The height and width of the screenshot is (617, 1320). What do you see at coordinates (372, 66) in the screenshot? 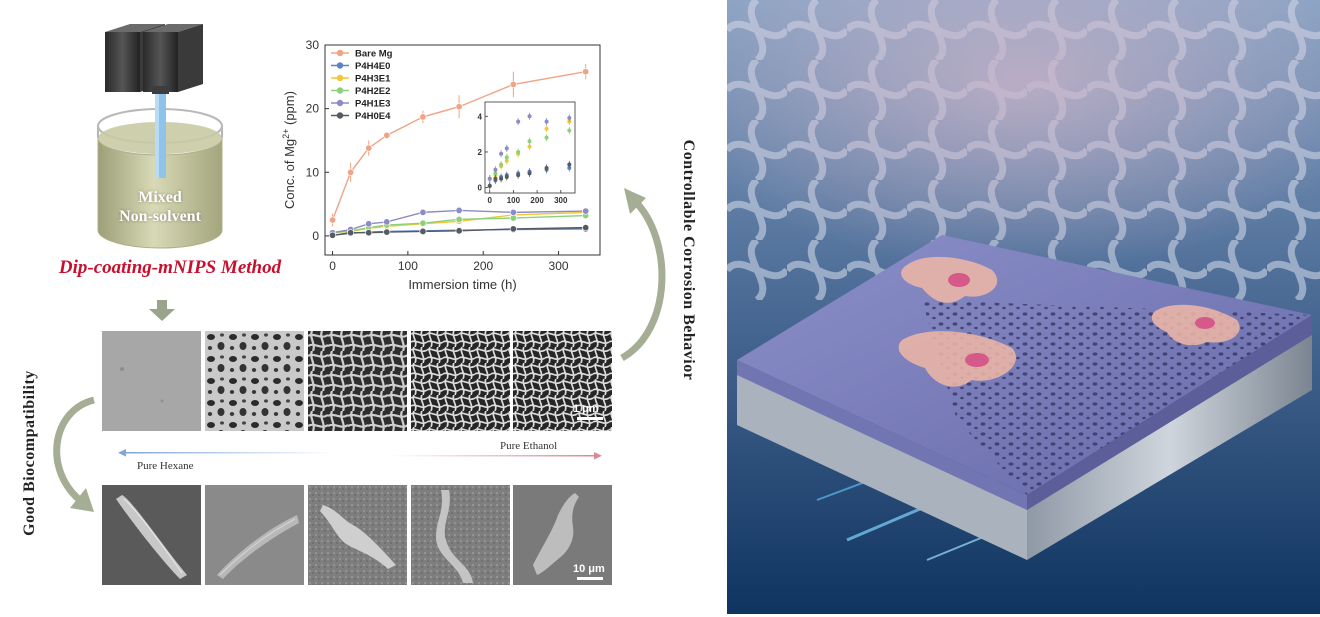
I see `legend-label: P4H4E0` at bounding box center [372, 66].